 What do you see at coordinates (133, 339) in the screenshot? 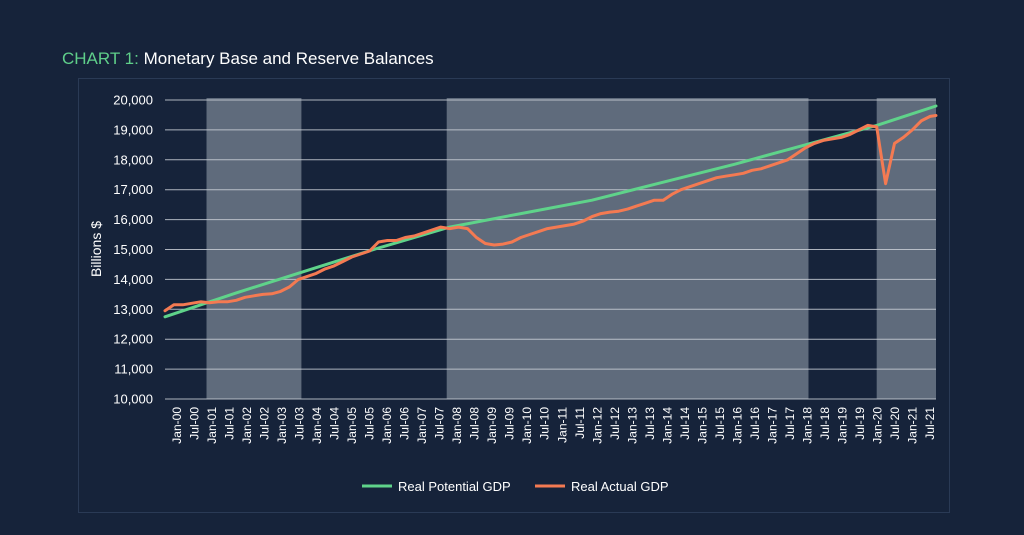
I see `y-tick-label: 12,000` at bounding box center [133, 339].